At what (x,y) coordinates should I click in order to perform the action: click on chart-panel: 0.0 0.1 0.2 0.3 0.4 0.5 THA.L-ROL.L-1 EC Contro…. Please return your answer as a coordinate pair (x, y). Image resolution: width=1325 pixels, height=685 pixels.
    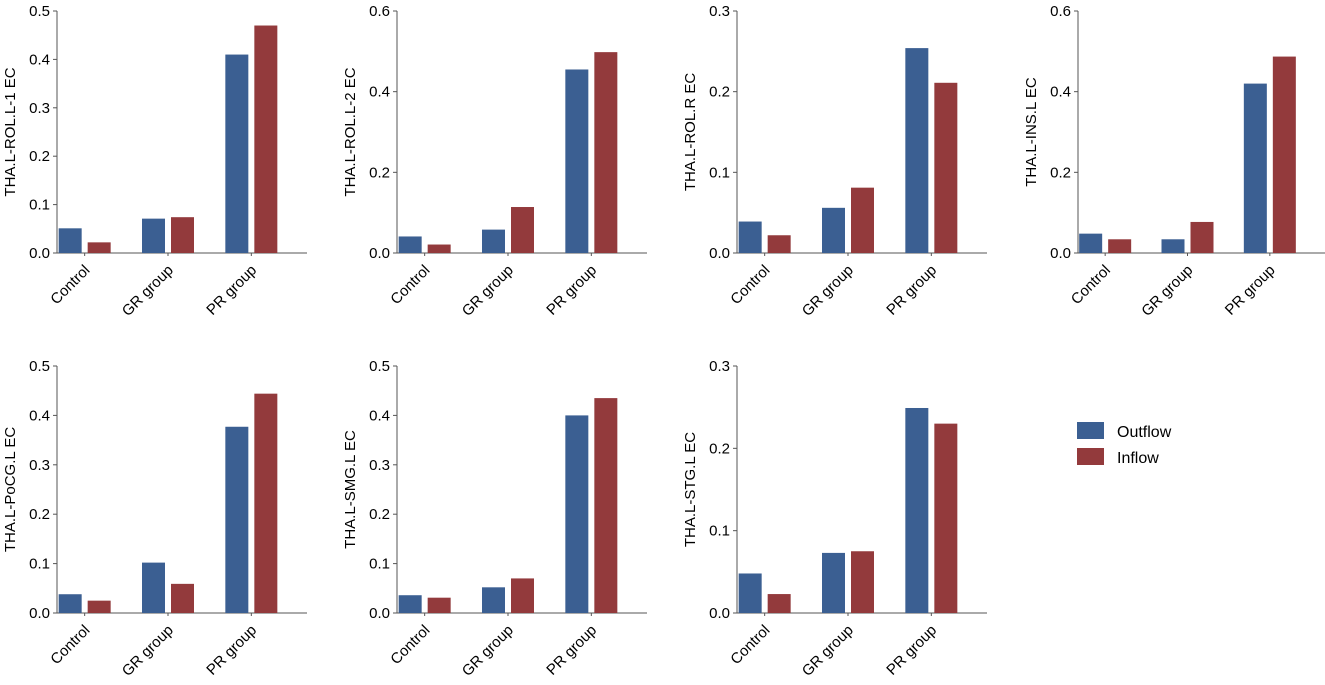
    Looking at the image, I should click on (154, 161).